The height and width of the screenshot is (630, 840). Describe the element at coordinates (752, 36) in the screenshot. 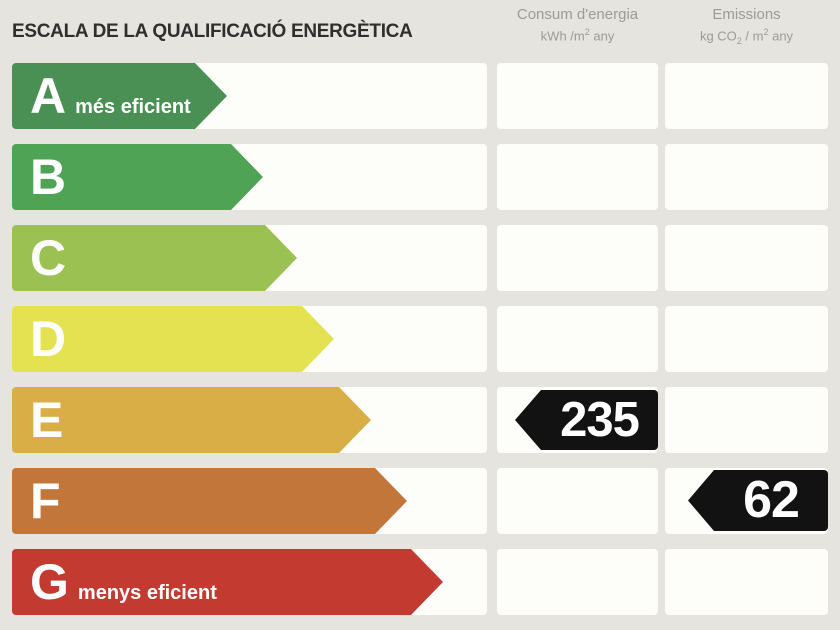

I see `emissions-unit-text-2: / m` at that location.